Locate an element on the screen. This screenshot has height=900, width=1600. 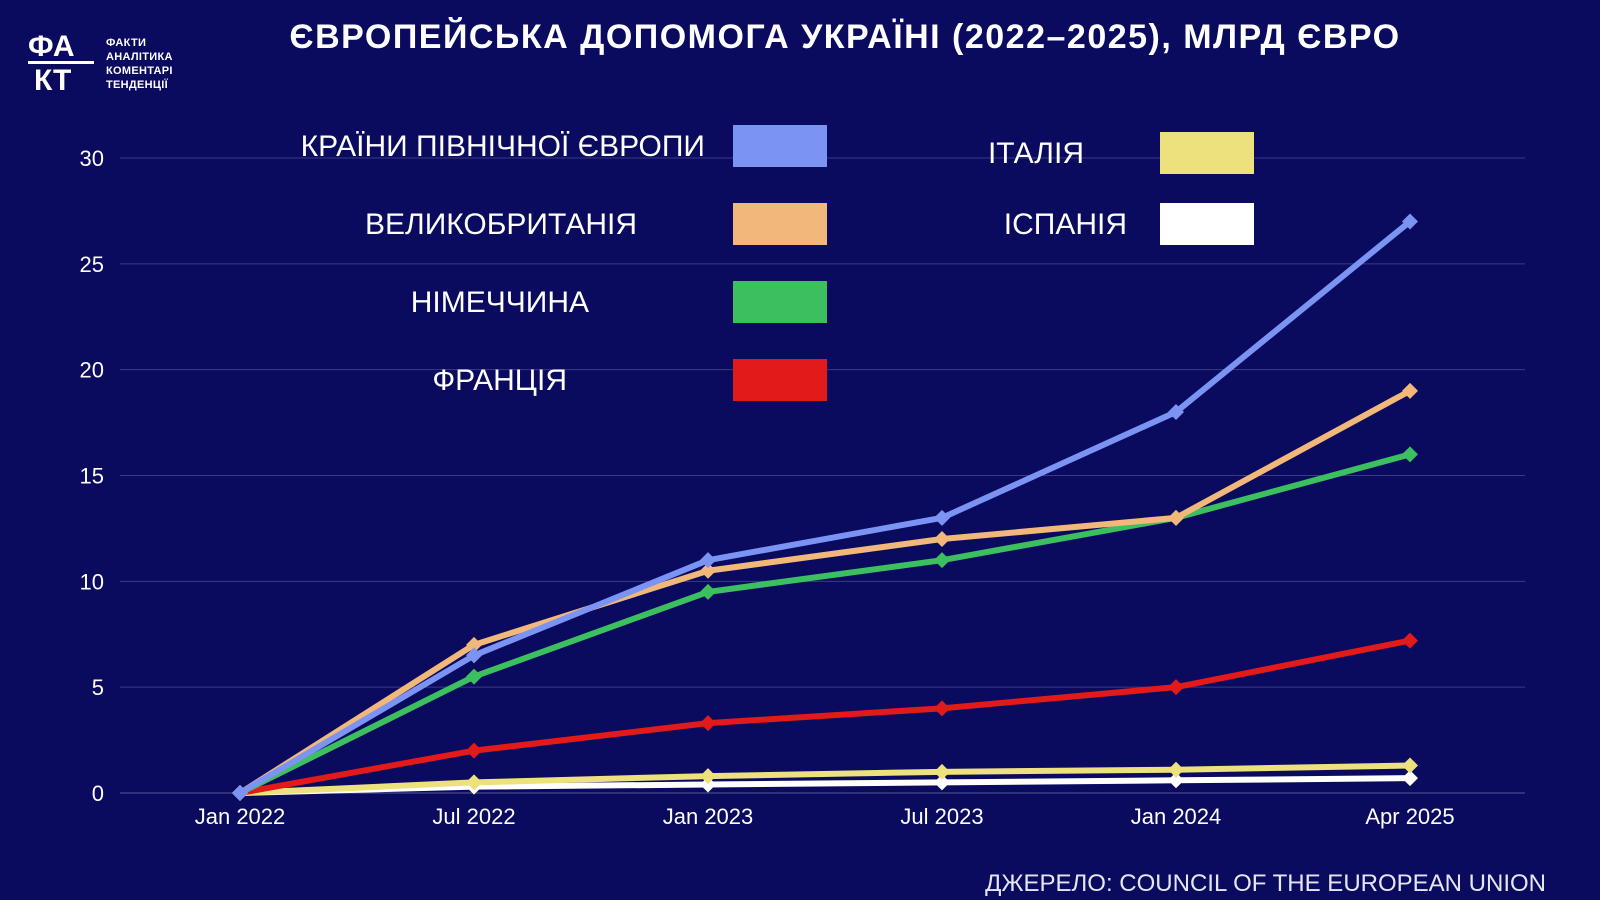
logo-mark-icon: ФА КТ is located at coordinates (61, 62).